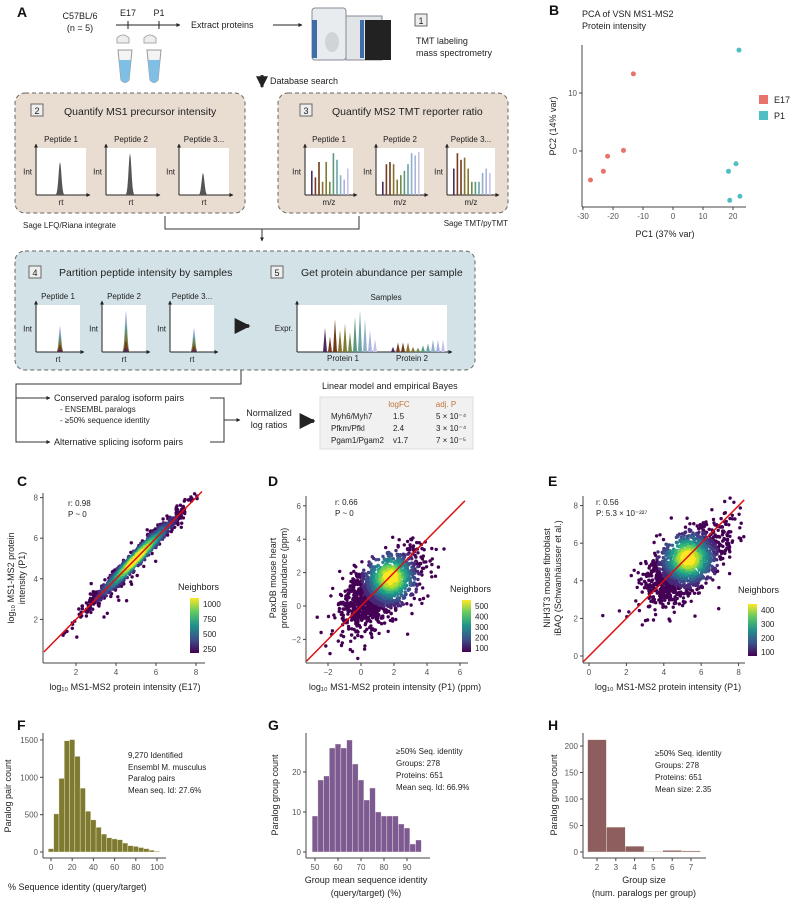 Image resolution: width=797 pixels, height=900 pixels. I want to click on x-tick-label: 20, so click(72, 867).